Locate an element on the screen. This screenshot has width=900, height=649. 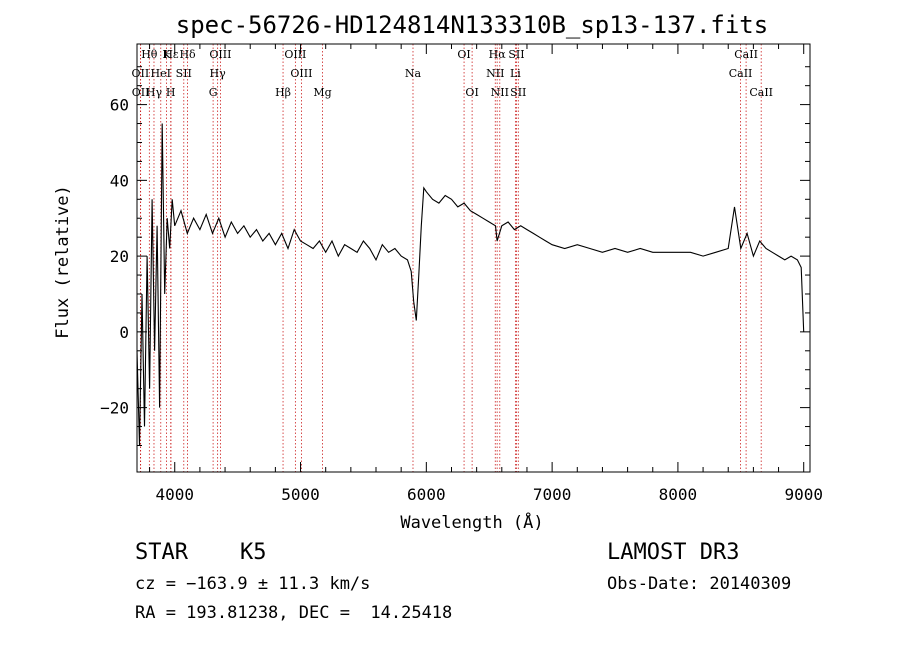
observation-date: Obs-Date: 20140309 is located at coordinates (699, 584).